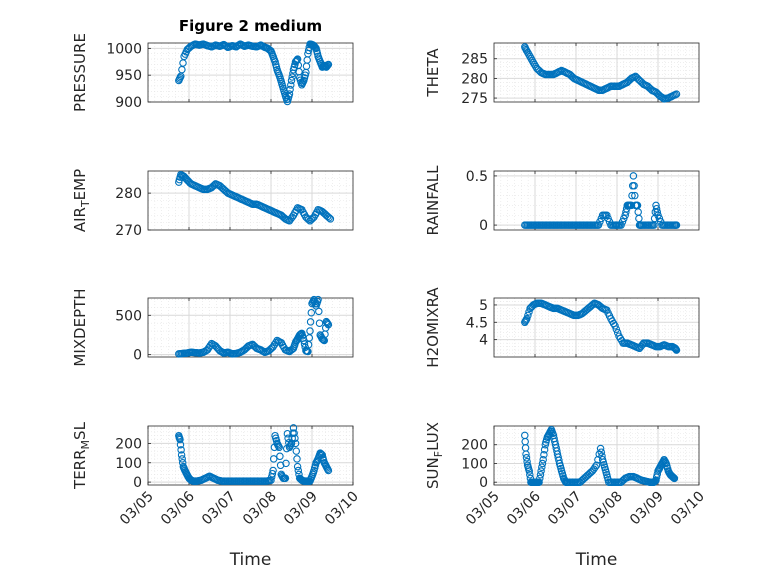 Image resolution: width=778 pixels, height=583 pixels. Describe the element at coordinates (85, 204) in the screenshot. I see `y-axis-label-subscript: T` at that location.